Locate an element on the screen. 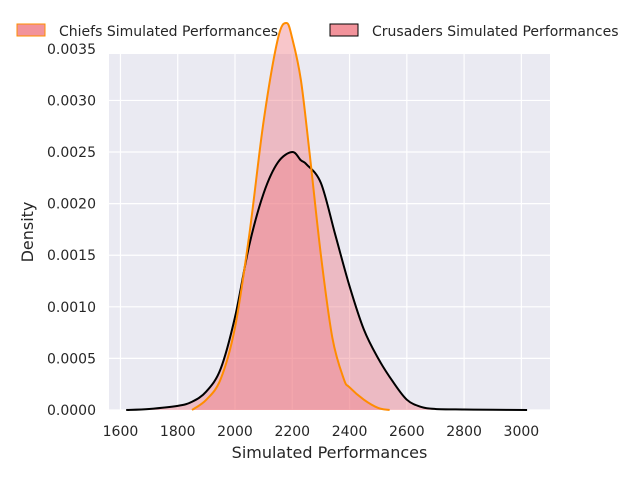 Image resolution: width=640 pixels, height=480 pixels. y-tick-label: 0.0000 is located at coordinates (71, 411).